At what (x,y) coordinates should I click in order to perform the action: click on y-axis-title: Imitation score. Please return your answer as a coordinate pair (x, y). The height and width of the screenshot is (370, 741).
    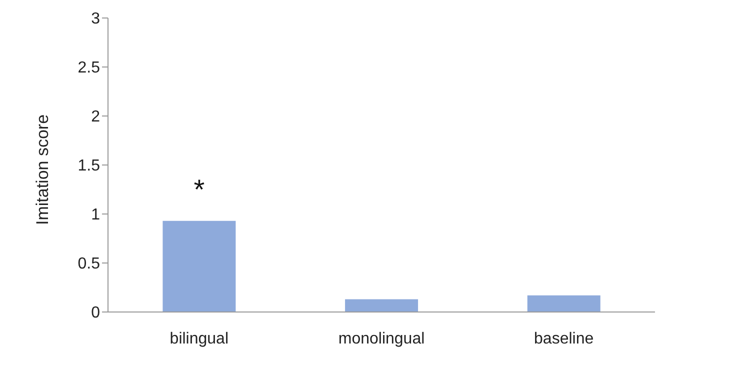
    Looking at the image, I should click on (42, 169).